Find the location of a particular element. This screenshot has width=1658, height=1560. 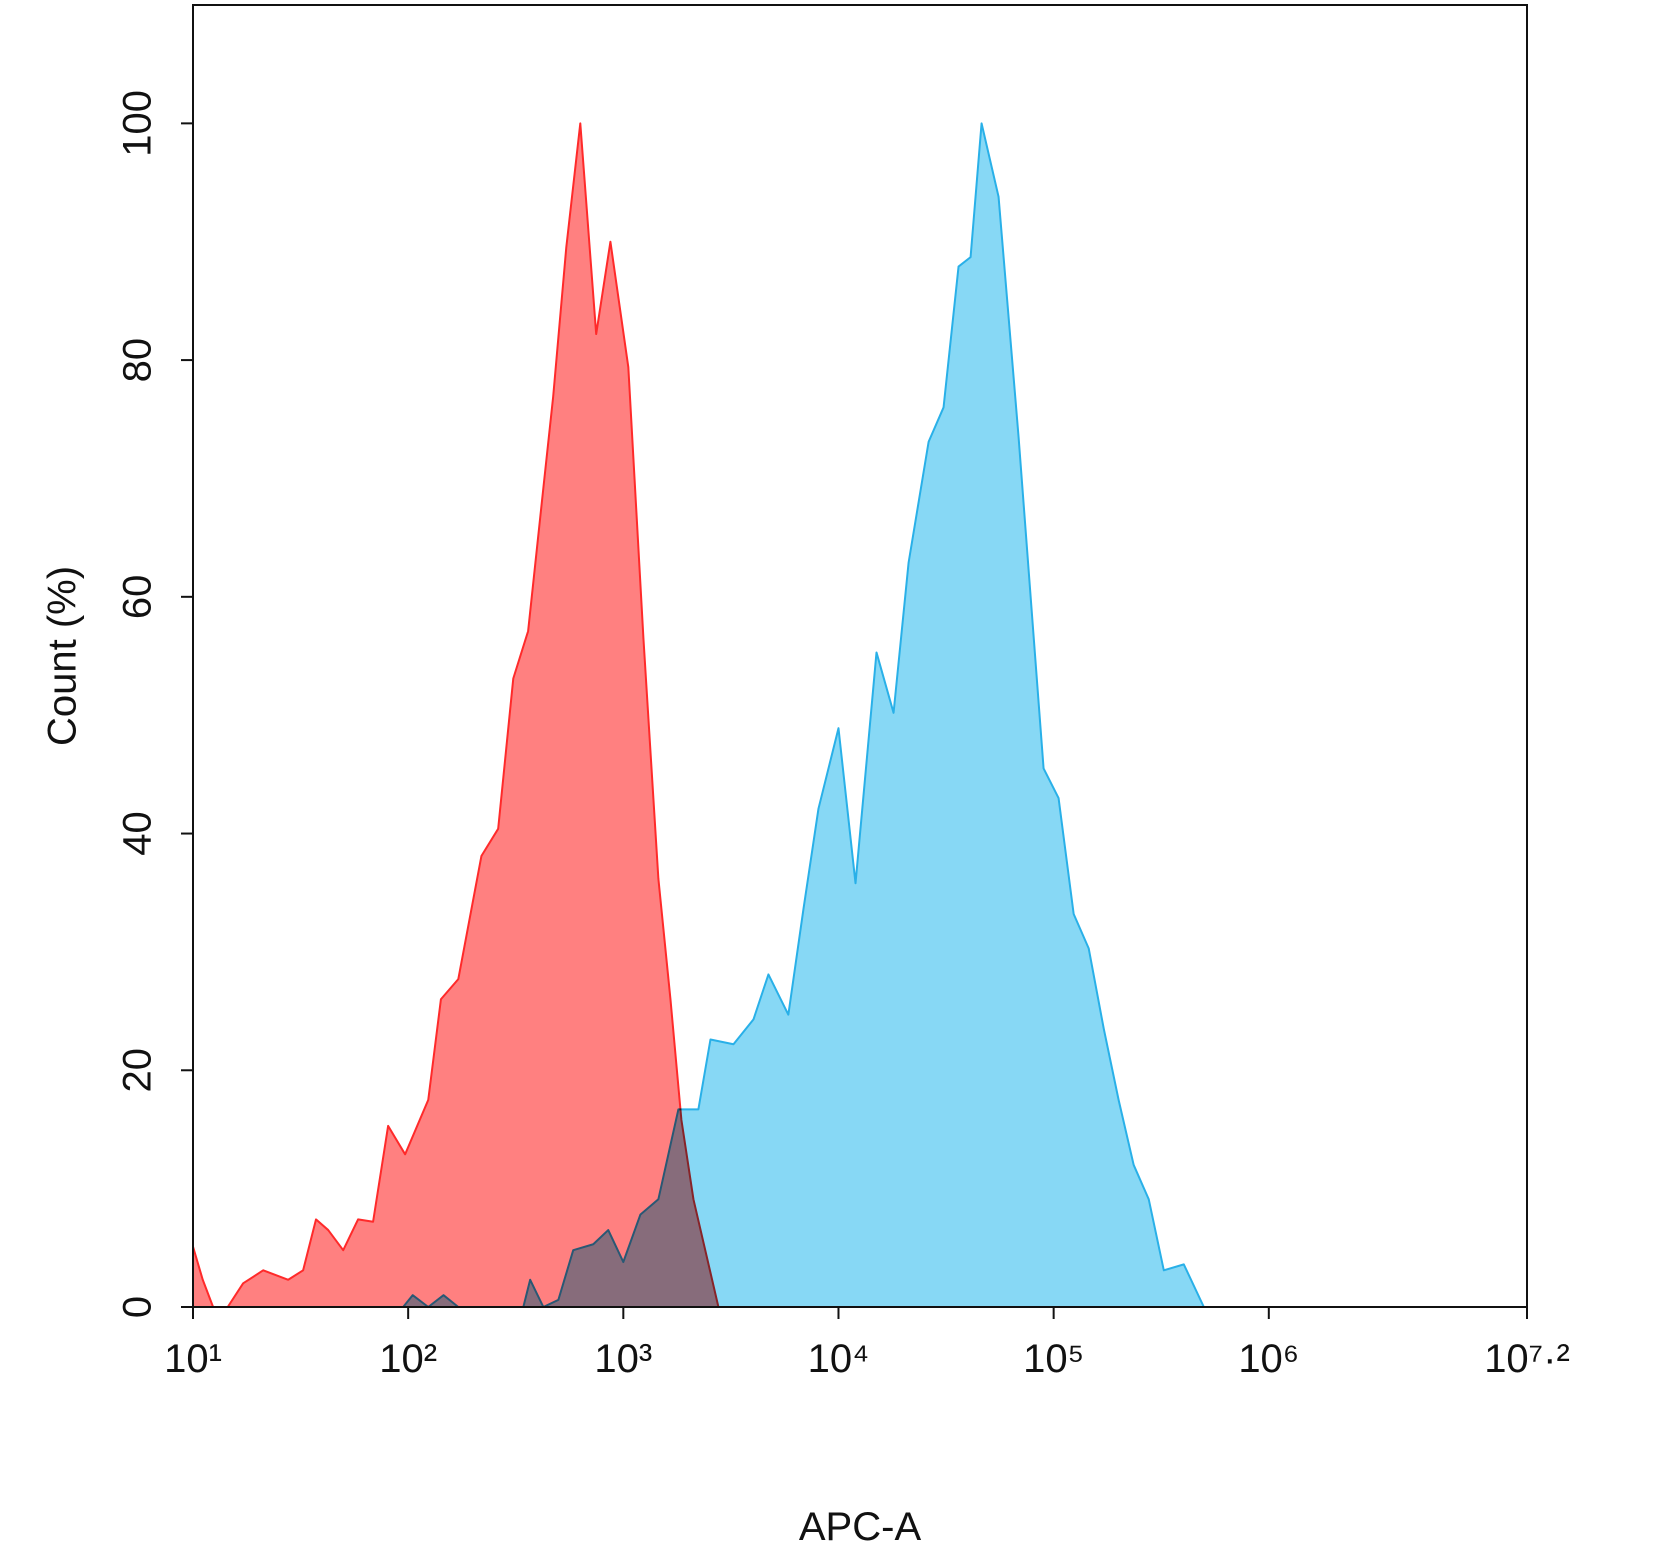

x-axis-label: APC-A is located at coordinates (860, 1527).